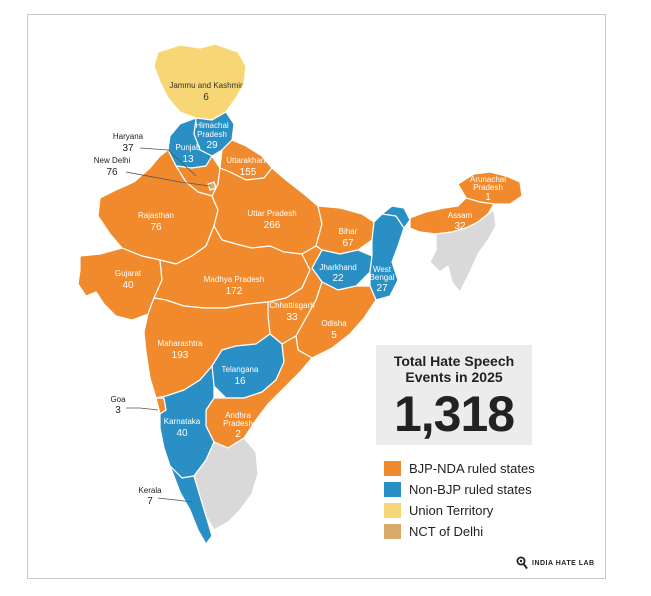  I want to click on label-odisha-name: Odisha, so click(334, 323).